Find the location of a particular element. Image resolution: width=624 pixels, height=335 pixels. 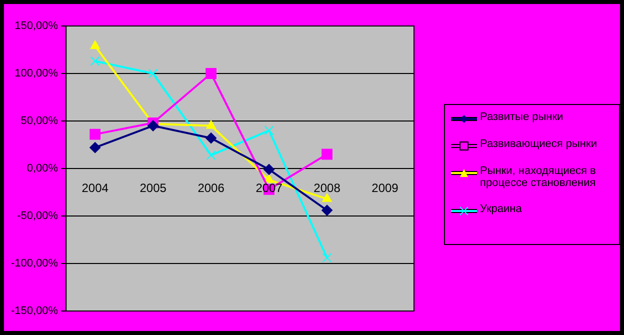

x-tick-label: 2009 is located at coordinates (385, 187).